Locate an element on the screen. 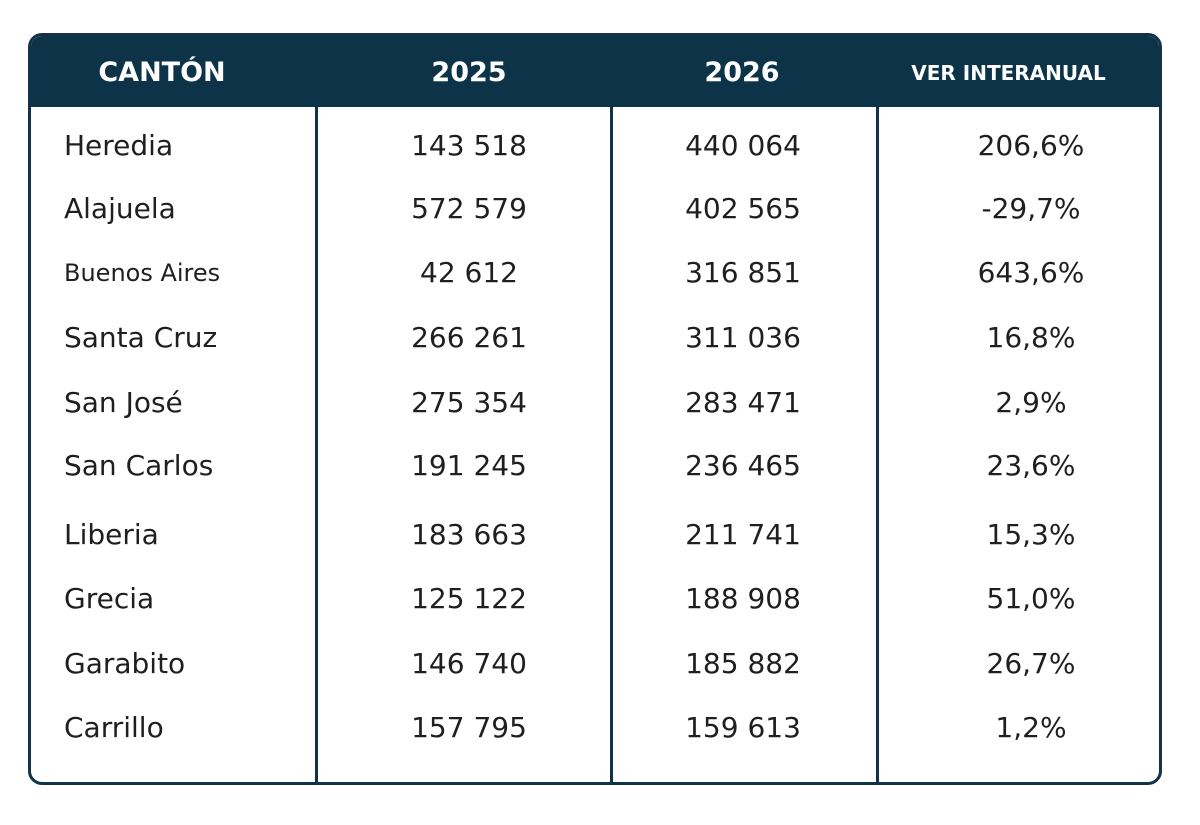 The height and width of the screenshot is (825, 1200). cell-2026: 188 908 is located at coordinates (743, 598).